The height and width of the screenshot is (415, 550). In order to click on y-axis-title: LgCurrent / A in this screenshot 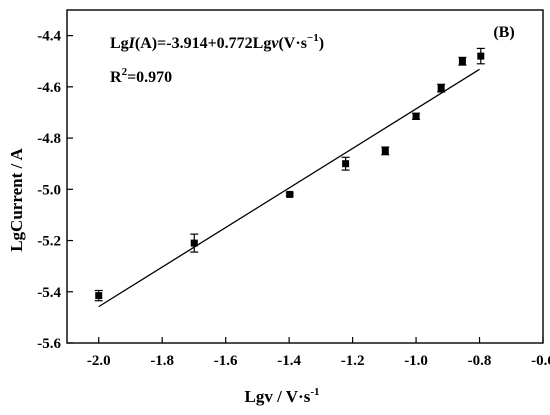, I will do `click(16, 199)`.